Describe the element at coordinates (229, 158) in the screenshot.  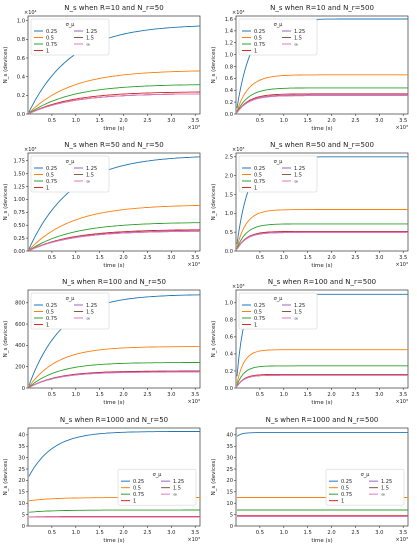
I see `y-tick-label: 2.5` at that location.